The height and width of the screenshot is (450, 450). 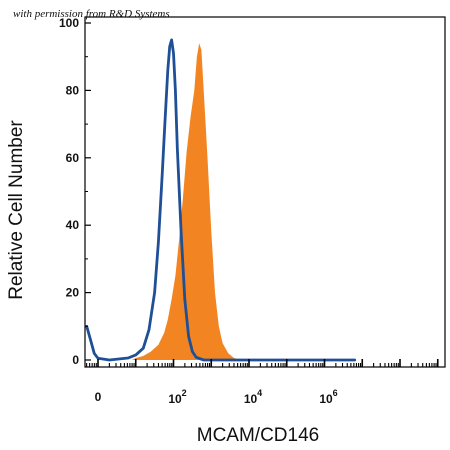 What do you see at coordinates (75, 191) in the screenshot?
I see `y-axis: 0 20 40 60 80 100` at bounding box center [75, 191].